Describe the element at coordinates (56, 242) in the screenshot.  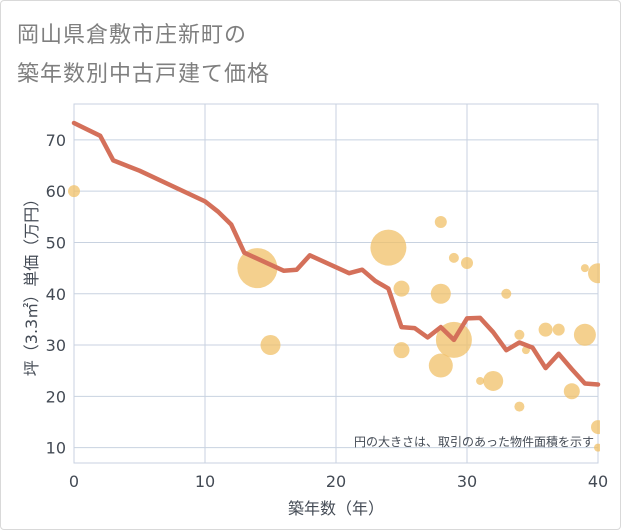
I see `y-tick-label: 50` at that location.